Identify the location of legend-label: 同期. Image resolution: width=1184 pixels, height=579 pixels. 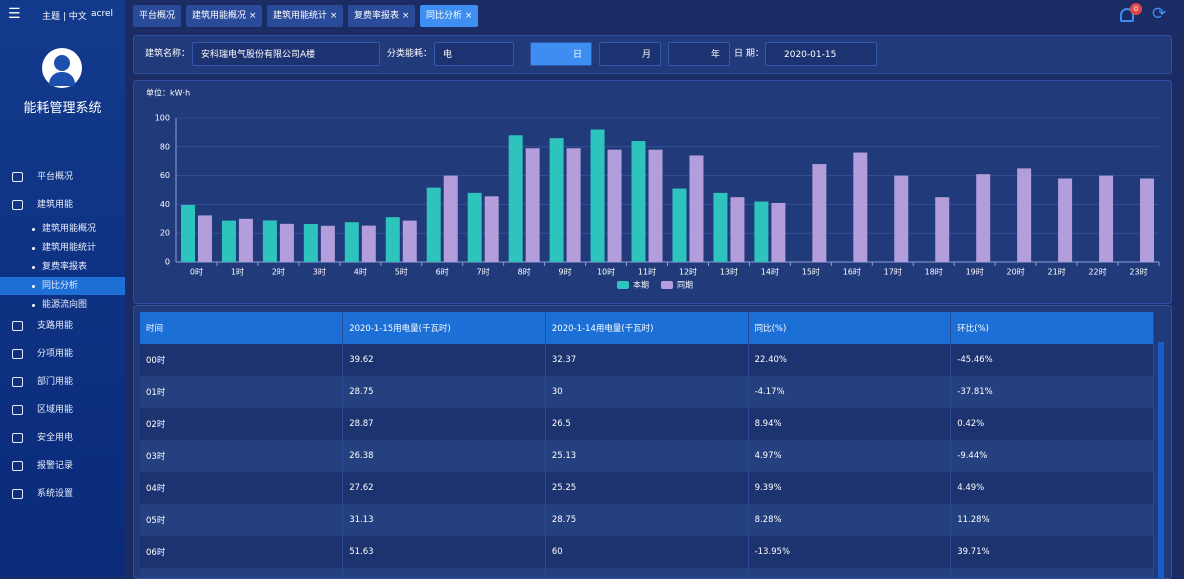
(685, 285).